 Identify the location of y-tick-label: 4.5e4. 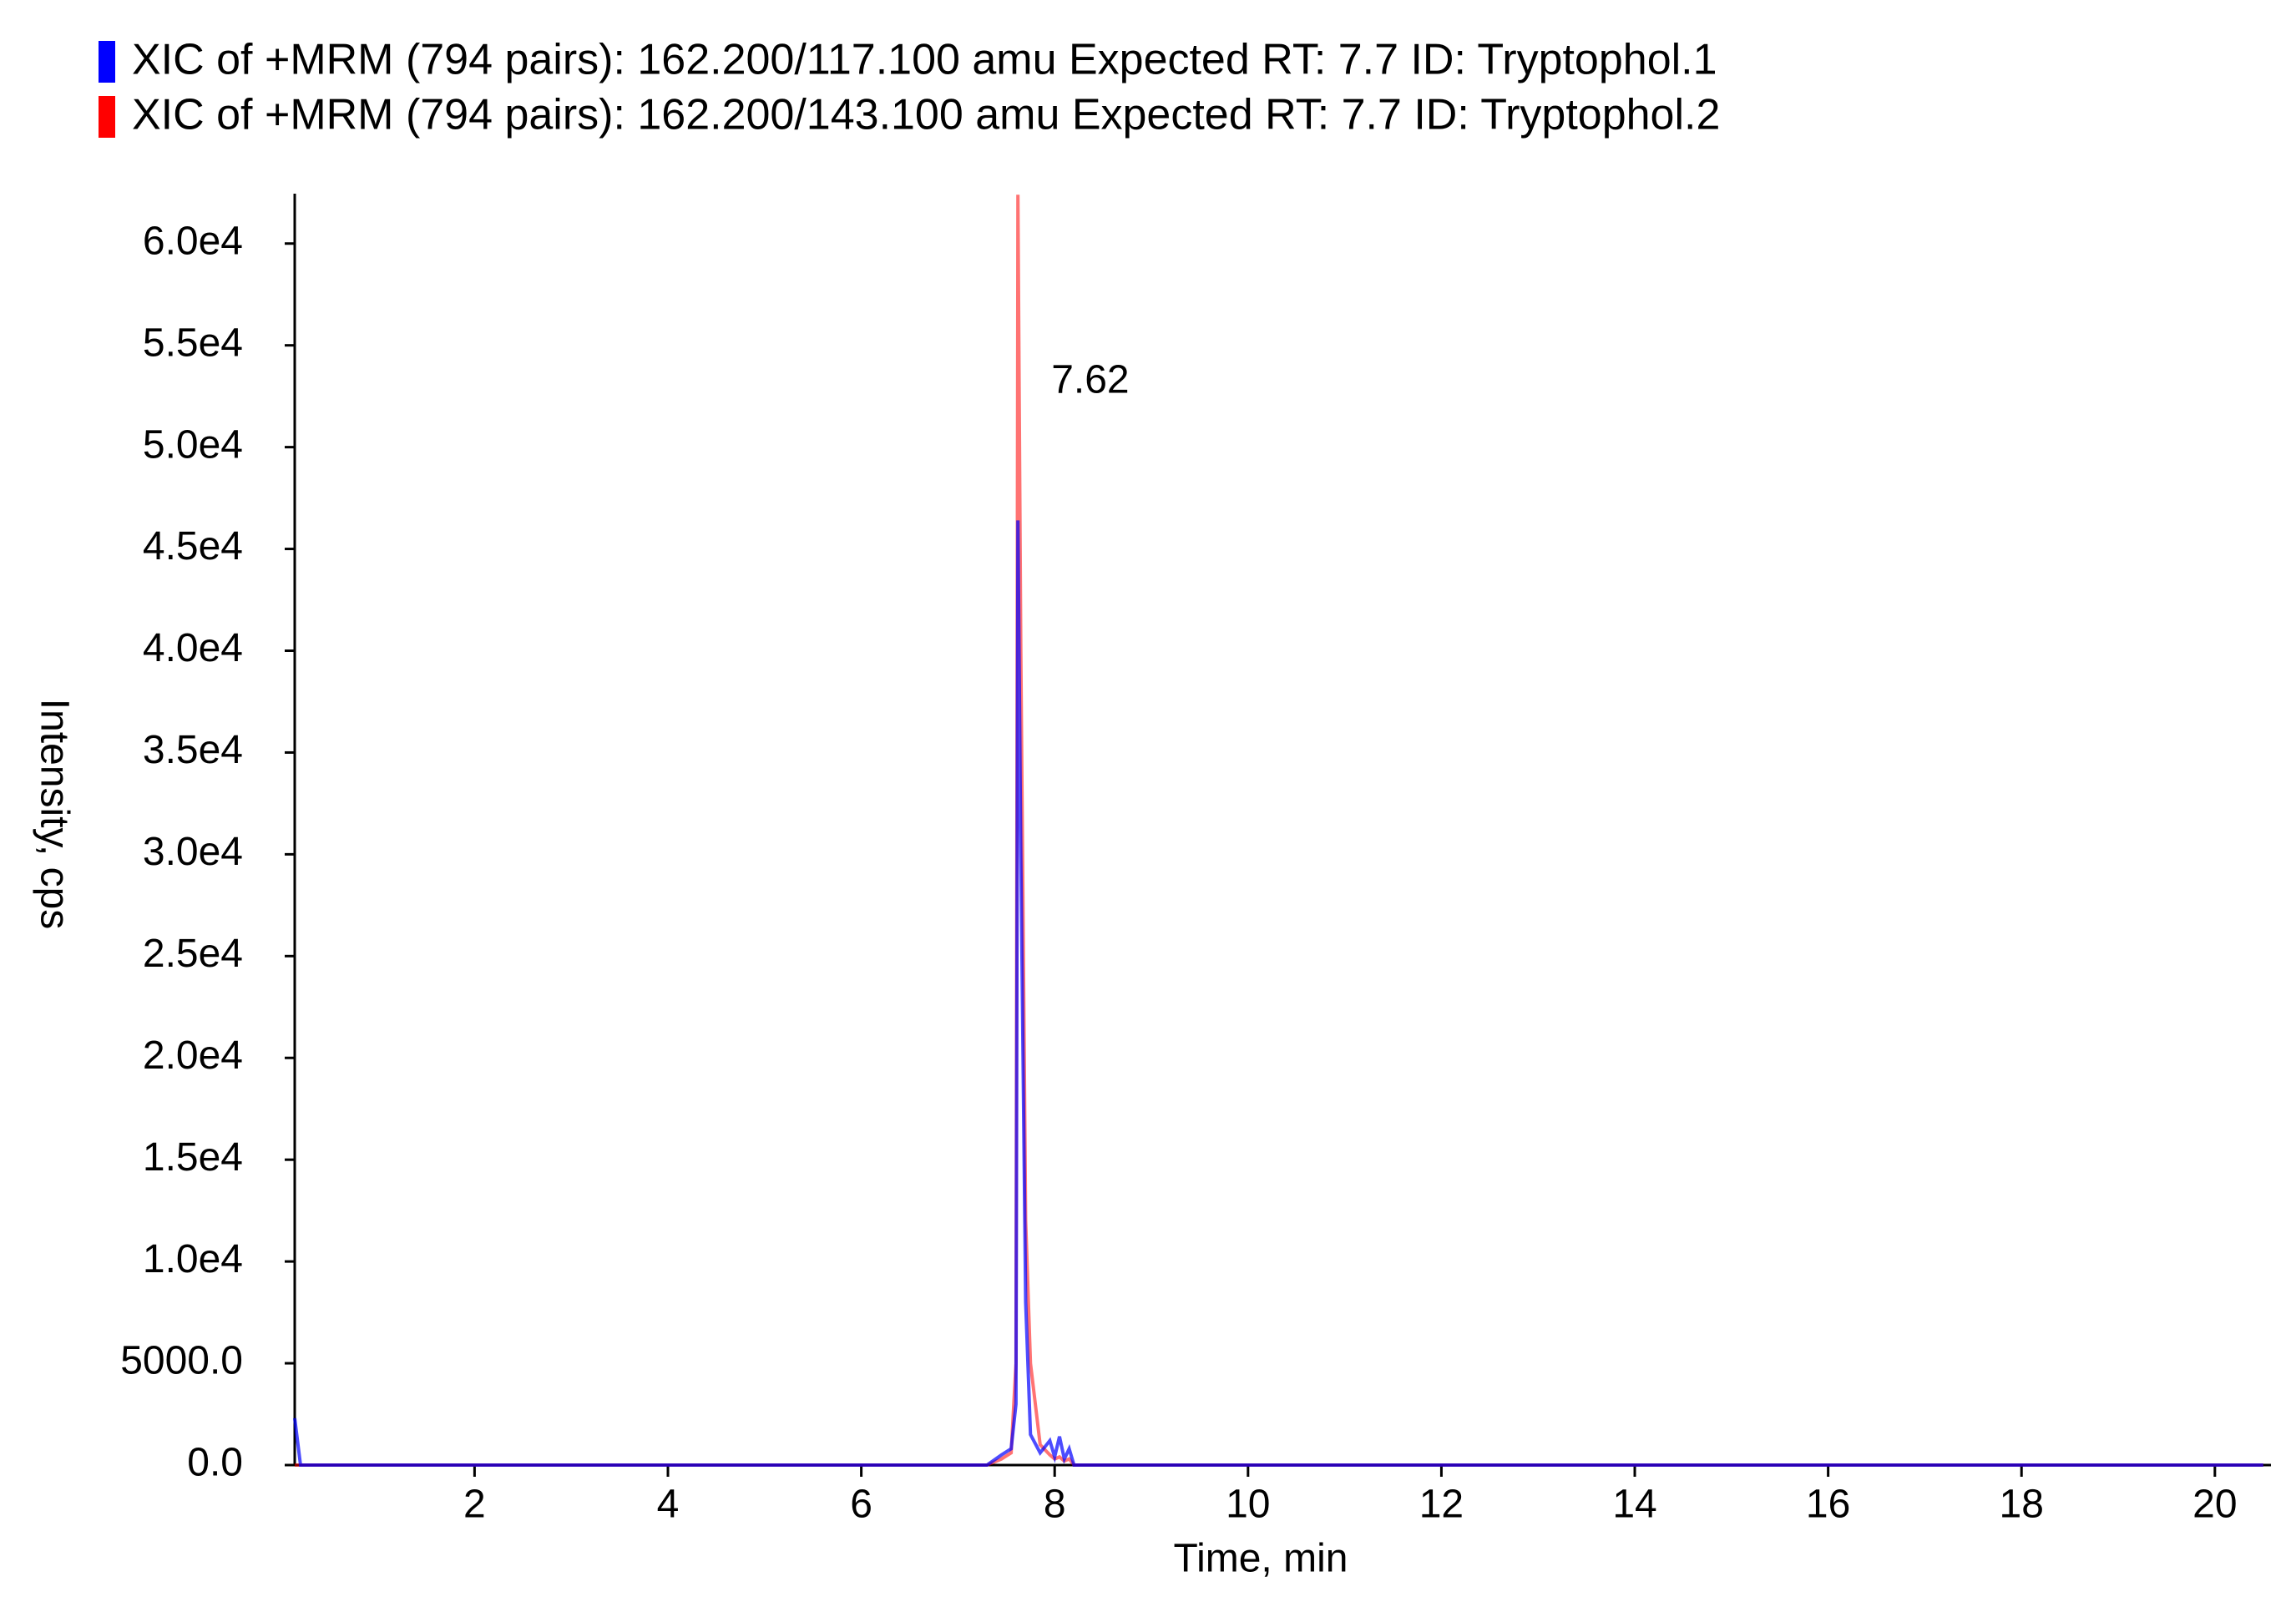
(193, 546).